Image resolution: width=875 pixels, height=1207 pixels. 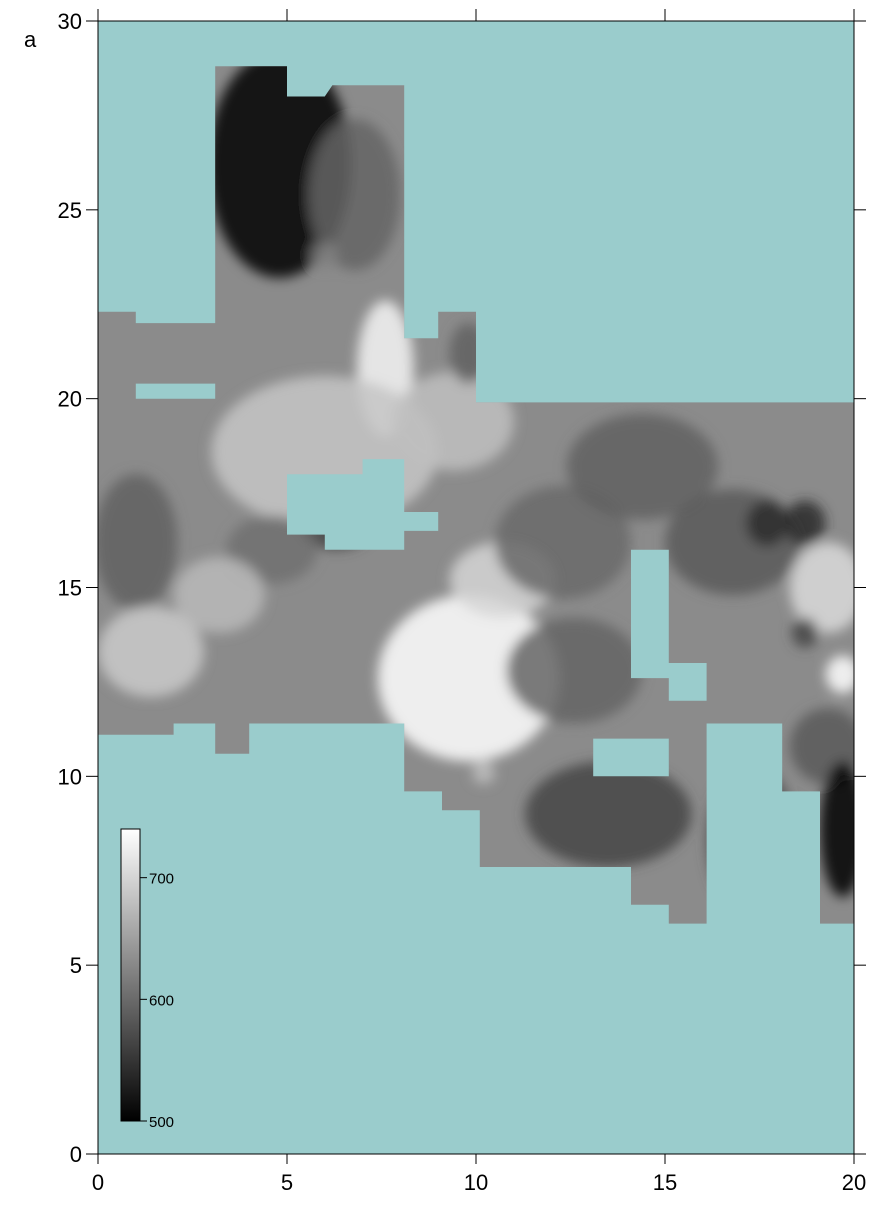 What do you see at coordinates (147, 979) in the screenshot?
I see `colorbar: 500 600 700` at bounding box center [147, 979].